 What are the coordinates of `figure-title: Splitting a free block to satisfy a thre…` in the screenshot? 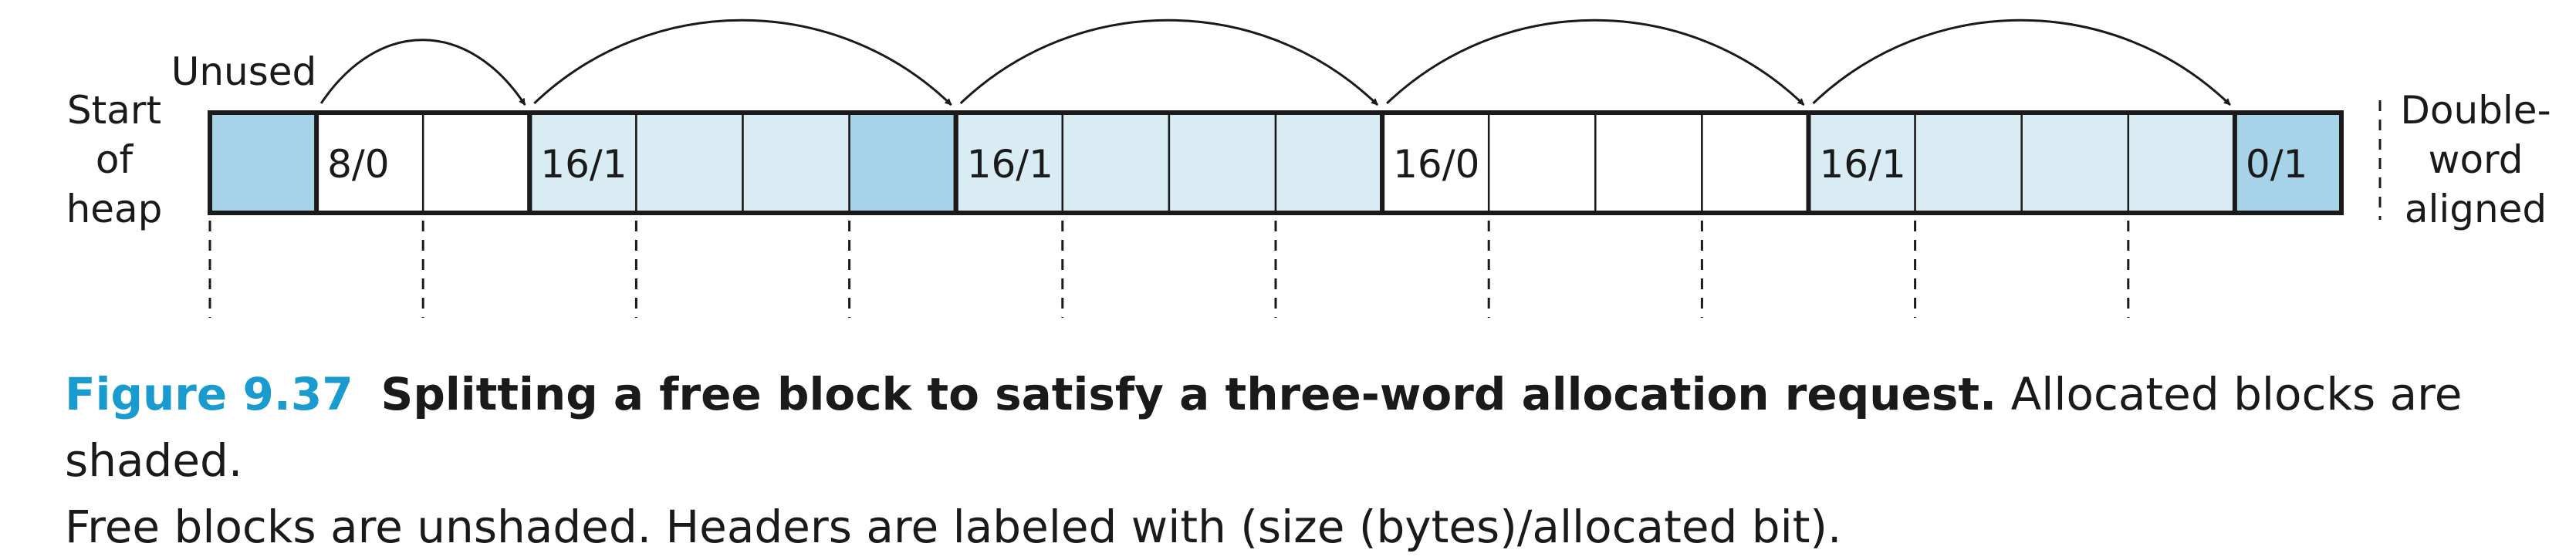 It's located at (1188, 394).